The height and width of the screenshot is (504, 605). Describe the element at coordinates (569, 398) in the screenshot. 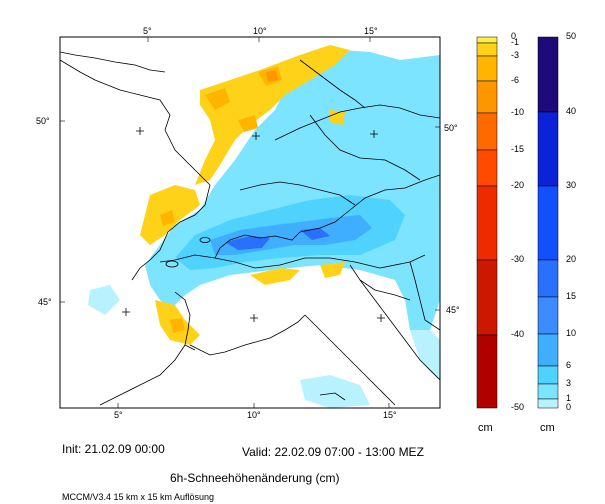

I see `pos-colorbar-label: 1` at that location.